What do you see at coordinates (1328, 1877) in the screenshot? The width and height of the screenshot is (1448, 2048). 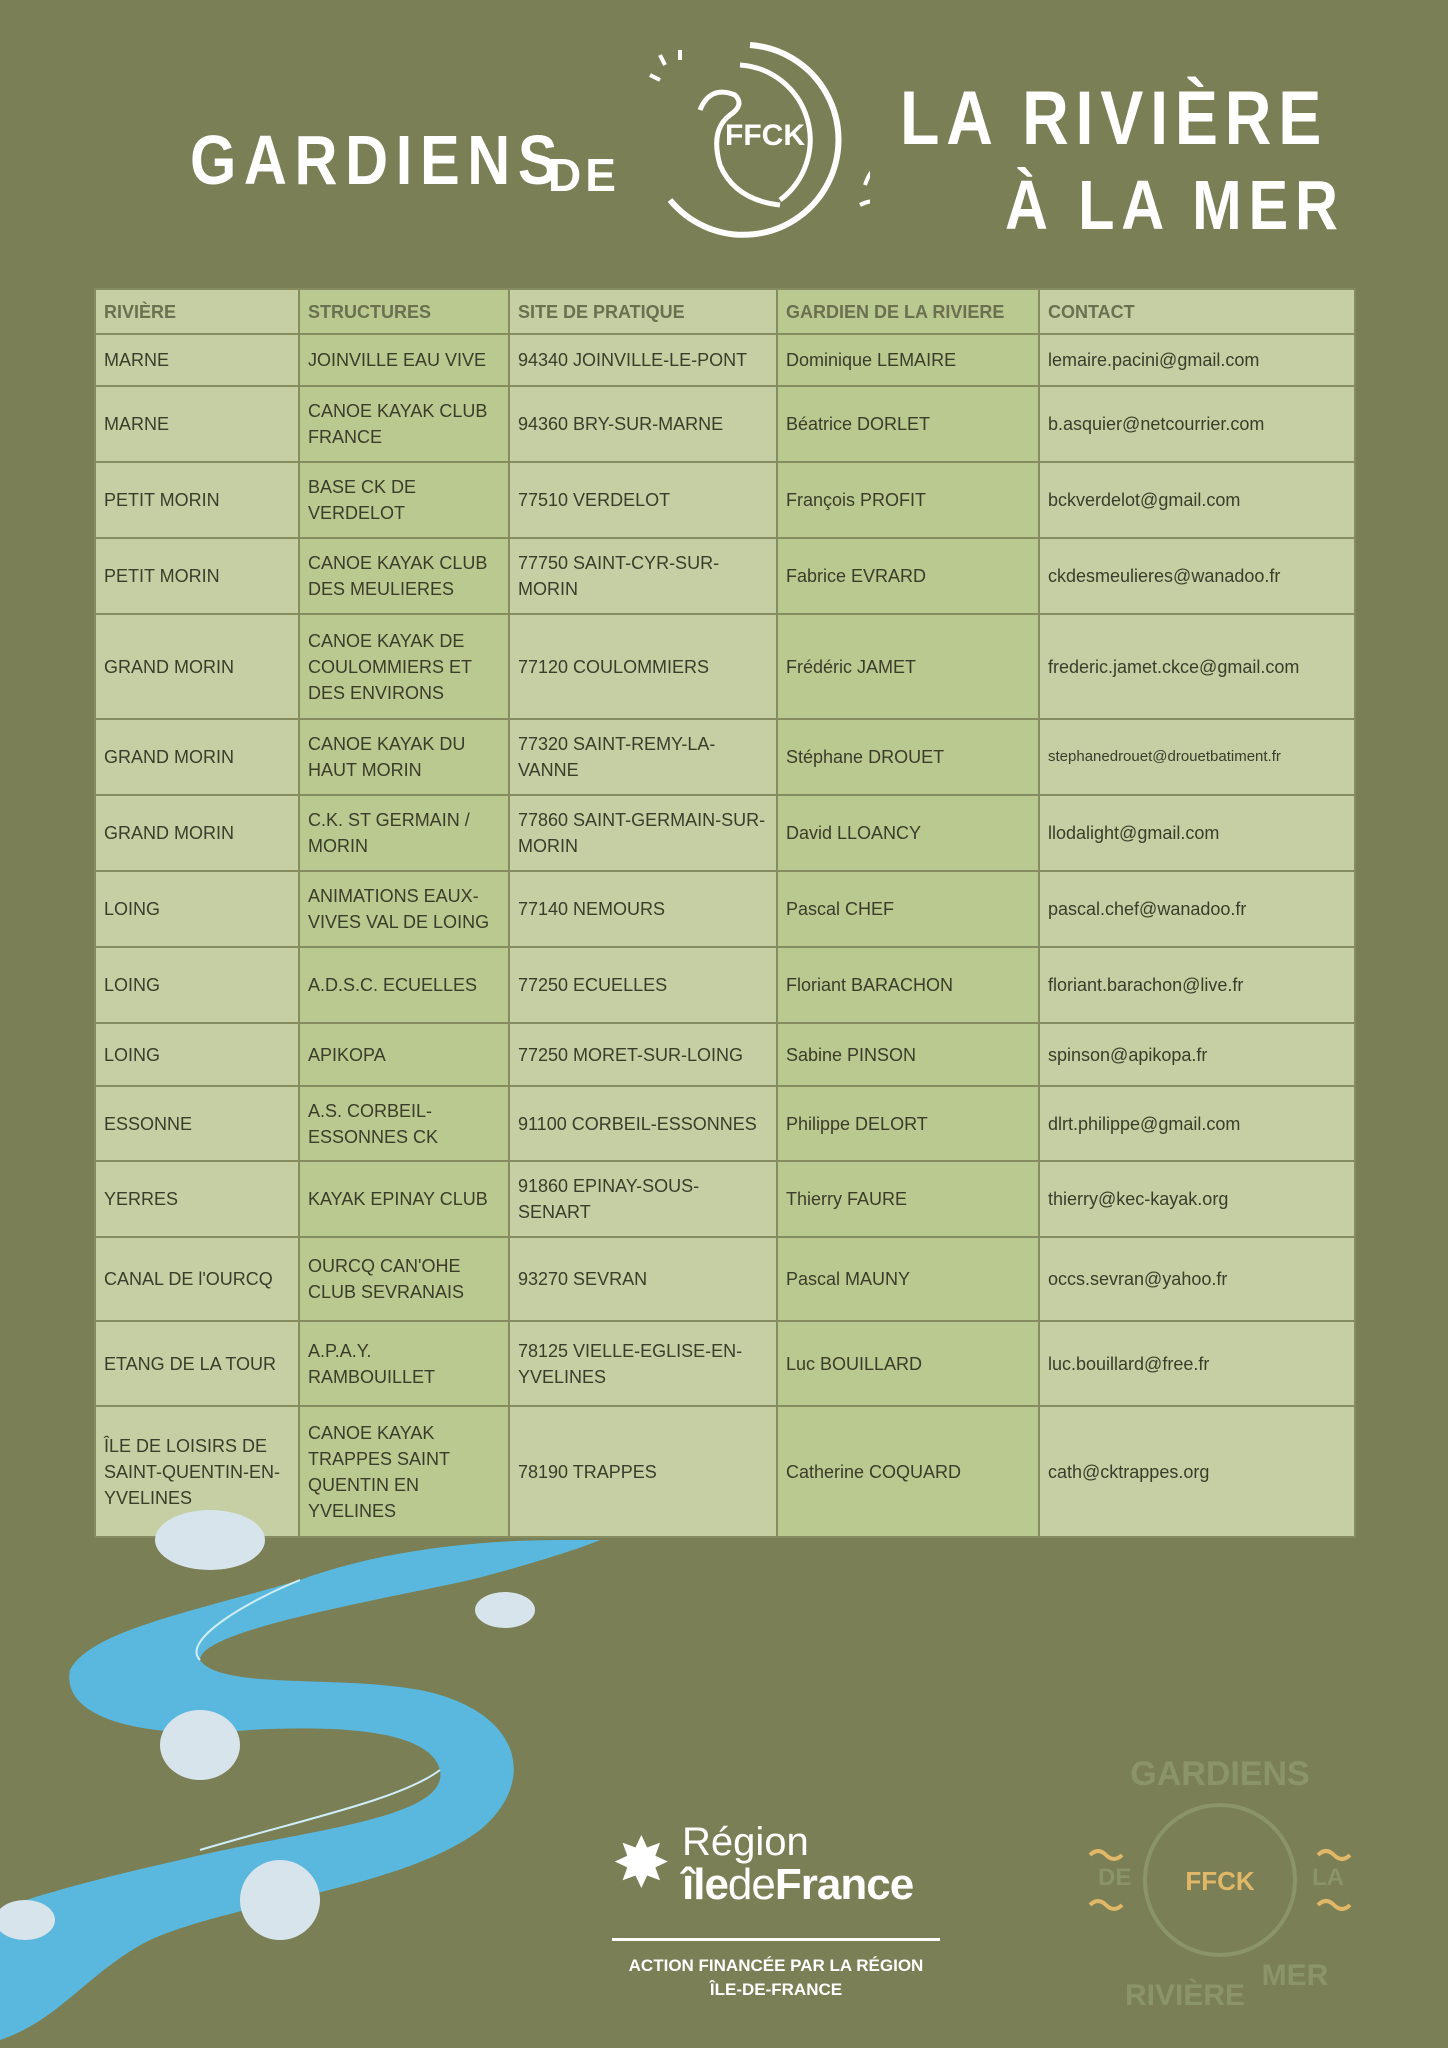 I see `svg-text: LA` at bounding box center [1328, 1877].